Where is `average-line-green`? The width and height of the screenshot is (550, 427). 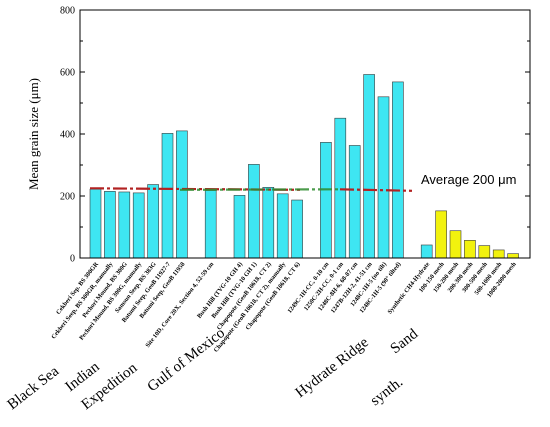
average-line-green is located at coordinates (260, 189).